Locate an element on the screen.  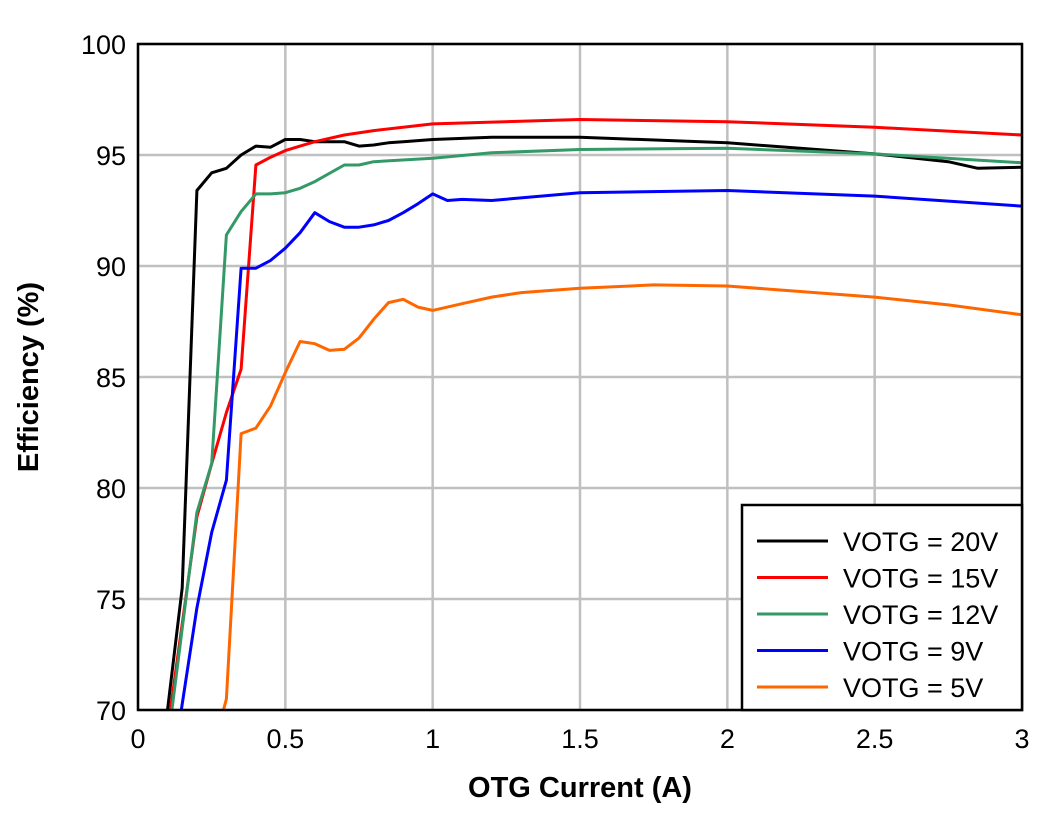
x-tick-label: 2 is located at coordinates (727, 739).